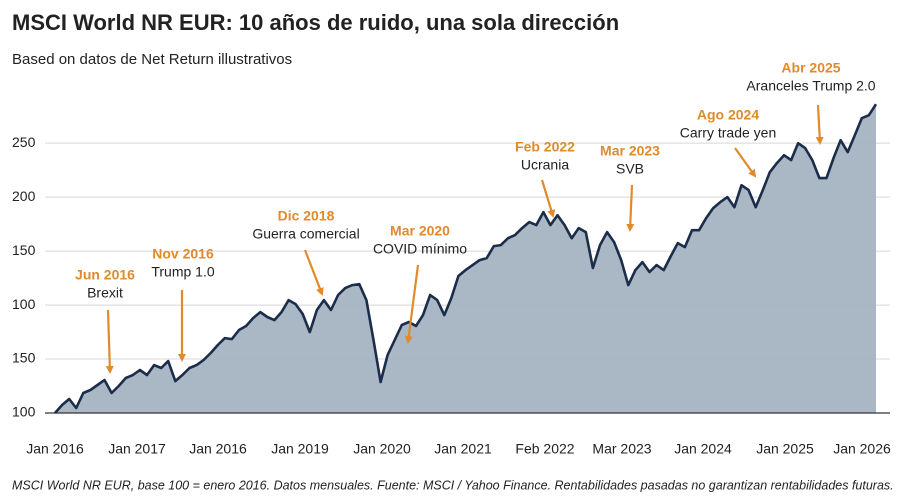 Image resolution: width=900 pixels, height=503 pixels. What do you see at coordinates (810, 68) in the screenshot?
I see `annotation-date: Abr 2025` at bounding box center [810, 68].